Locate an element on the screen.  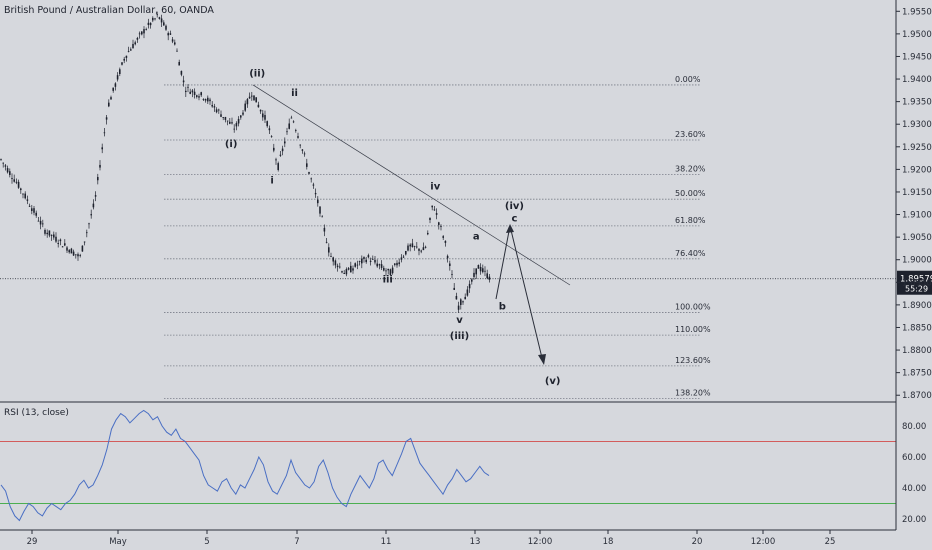
wave-label: i is located at coordinates (271, 180).